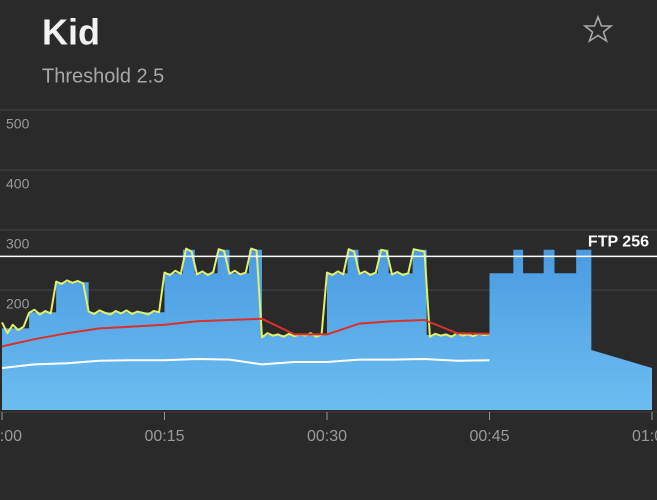  What do you see at coordinates (327, 436) in the screenshot?
I see `x-tick-label: 00:30` at bounding box center [327, 436].